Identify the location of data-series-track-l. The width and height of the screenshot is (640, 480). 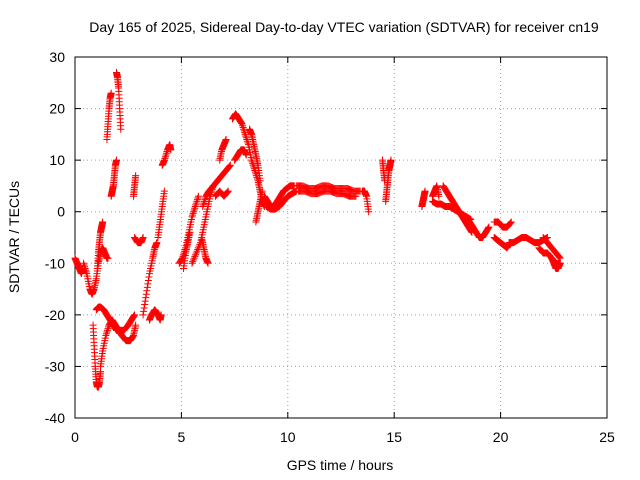
(150, 279).